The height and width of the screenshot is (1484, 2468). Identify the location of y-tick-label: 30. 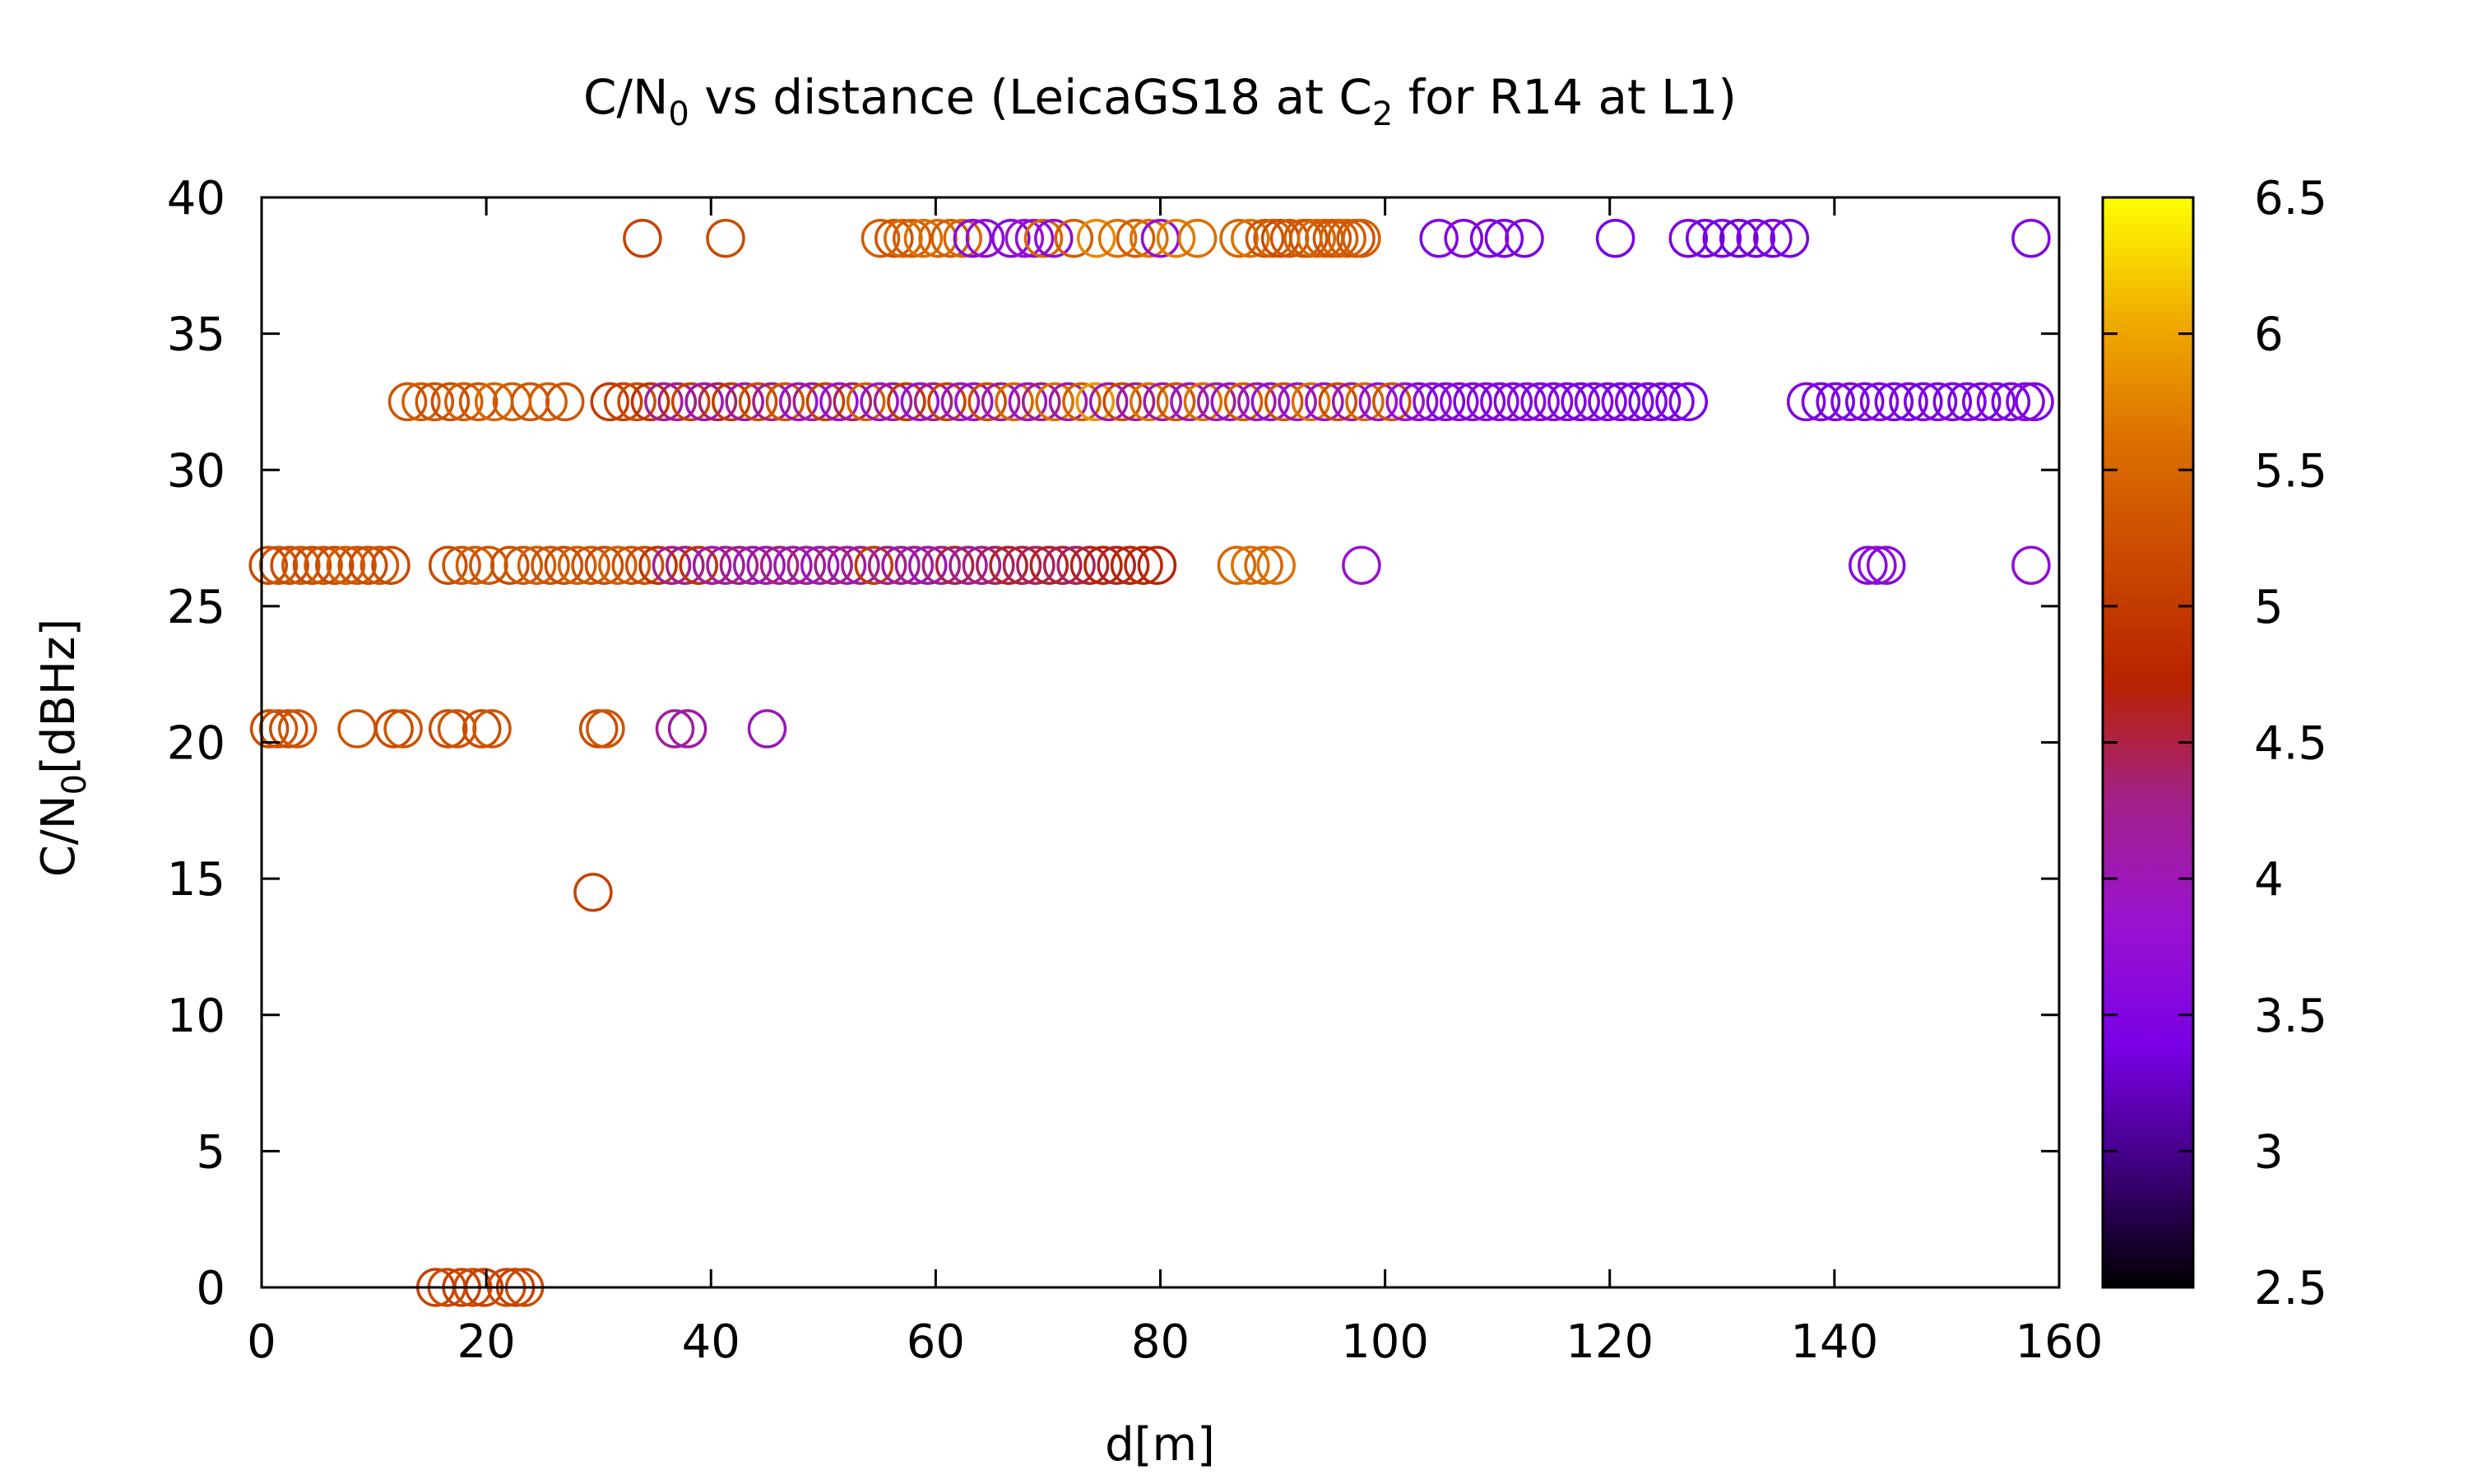
(196, 471).